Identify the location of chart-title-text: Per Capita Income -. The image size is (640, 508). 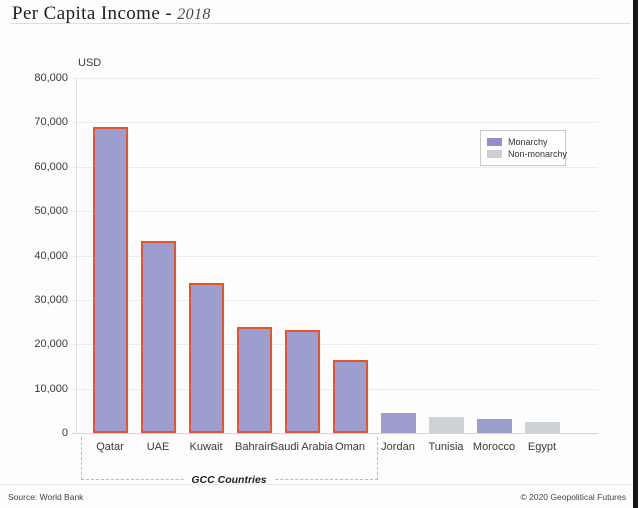
(92, 13).